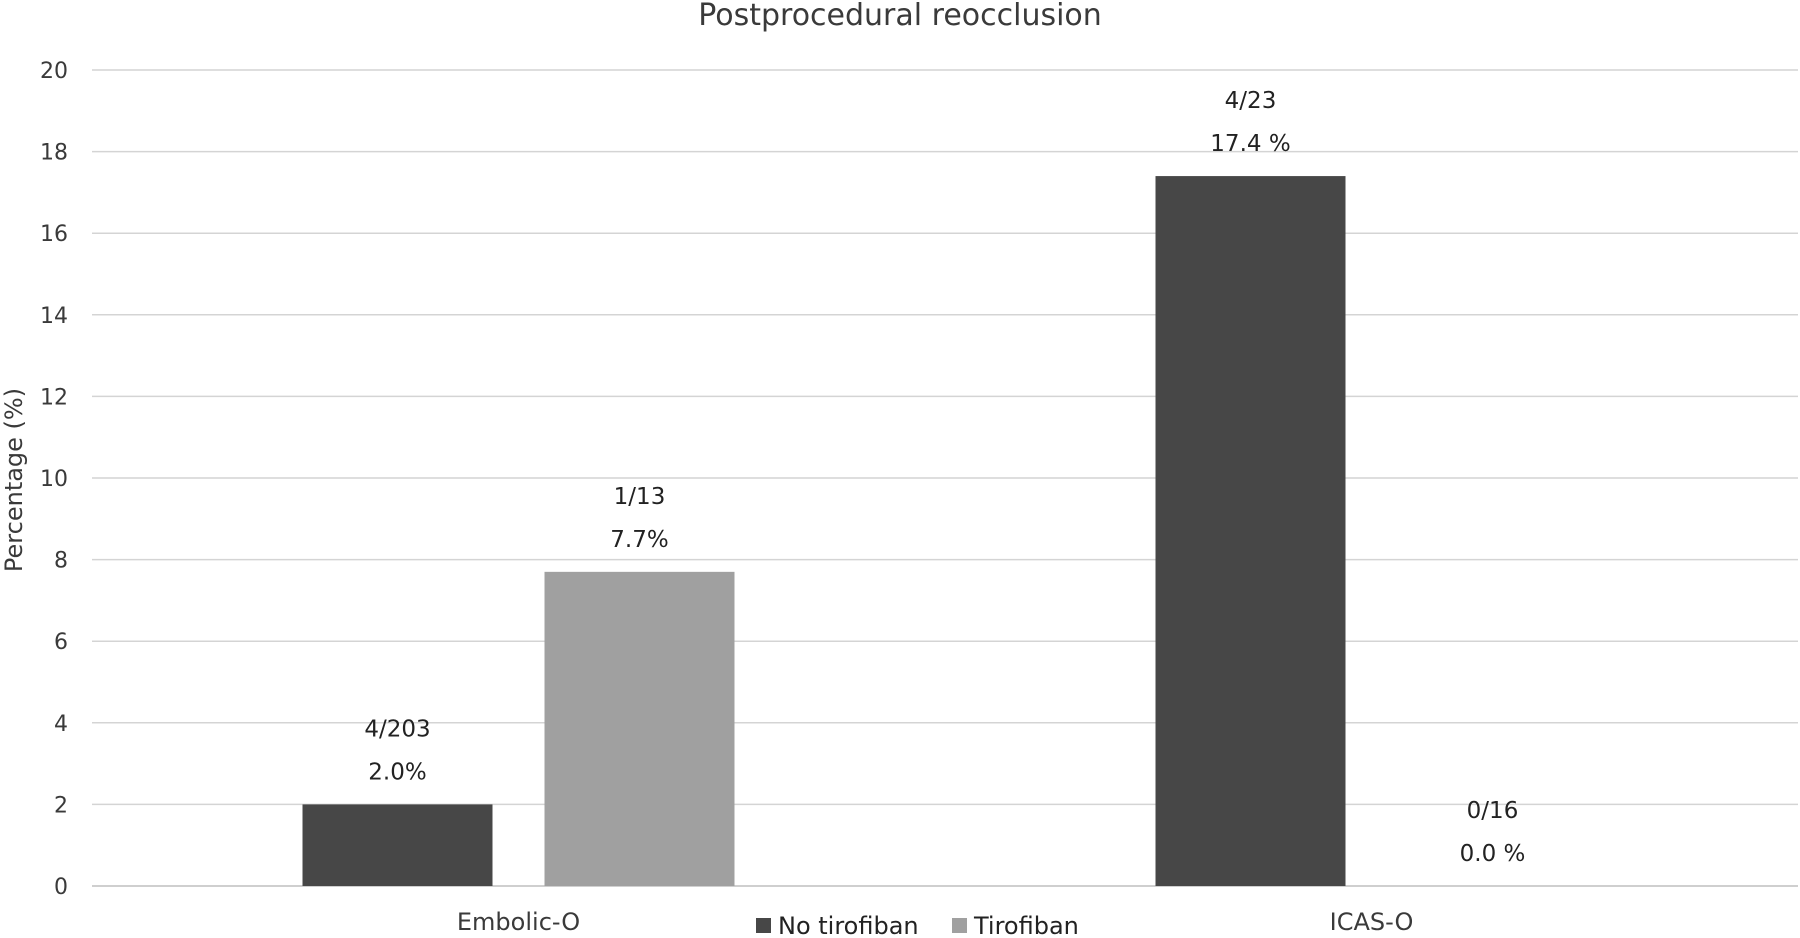  What do you see at coordinates (397, 729) in the screenshot?
I see `bar-count-label: 4/203` at bounding box center [397, 729].